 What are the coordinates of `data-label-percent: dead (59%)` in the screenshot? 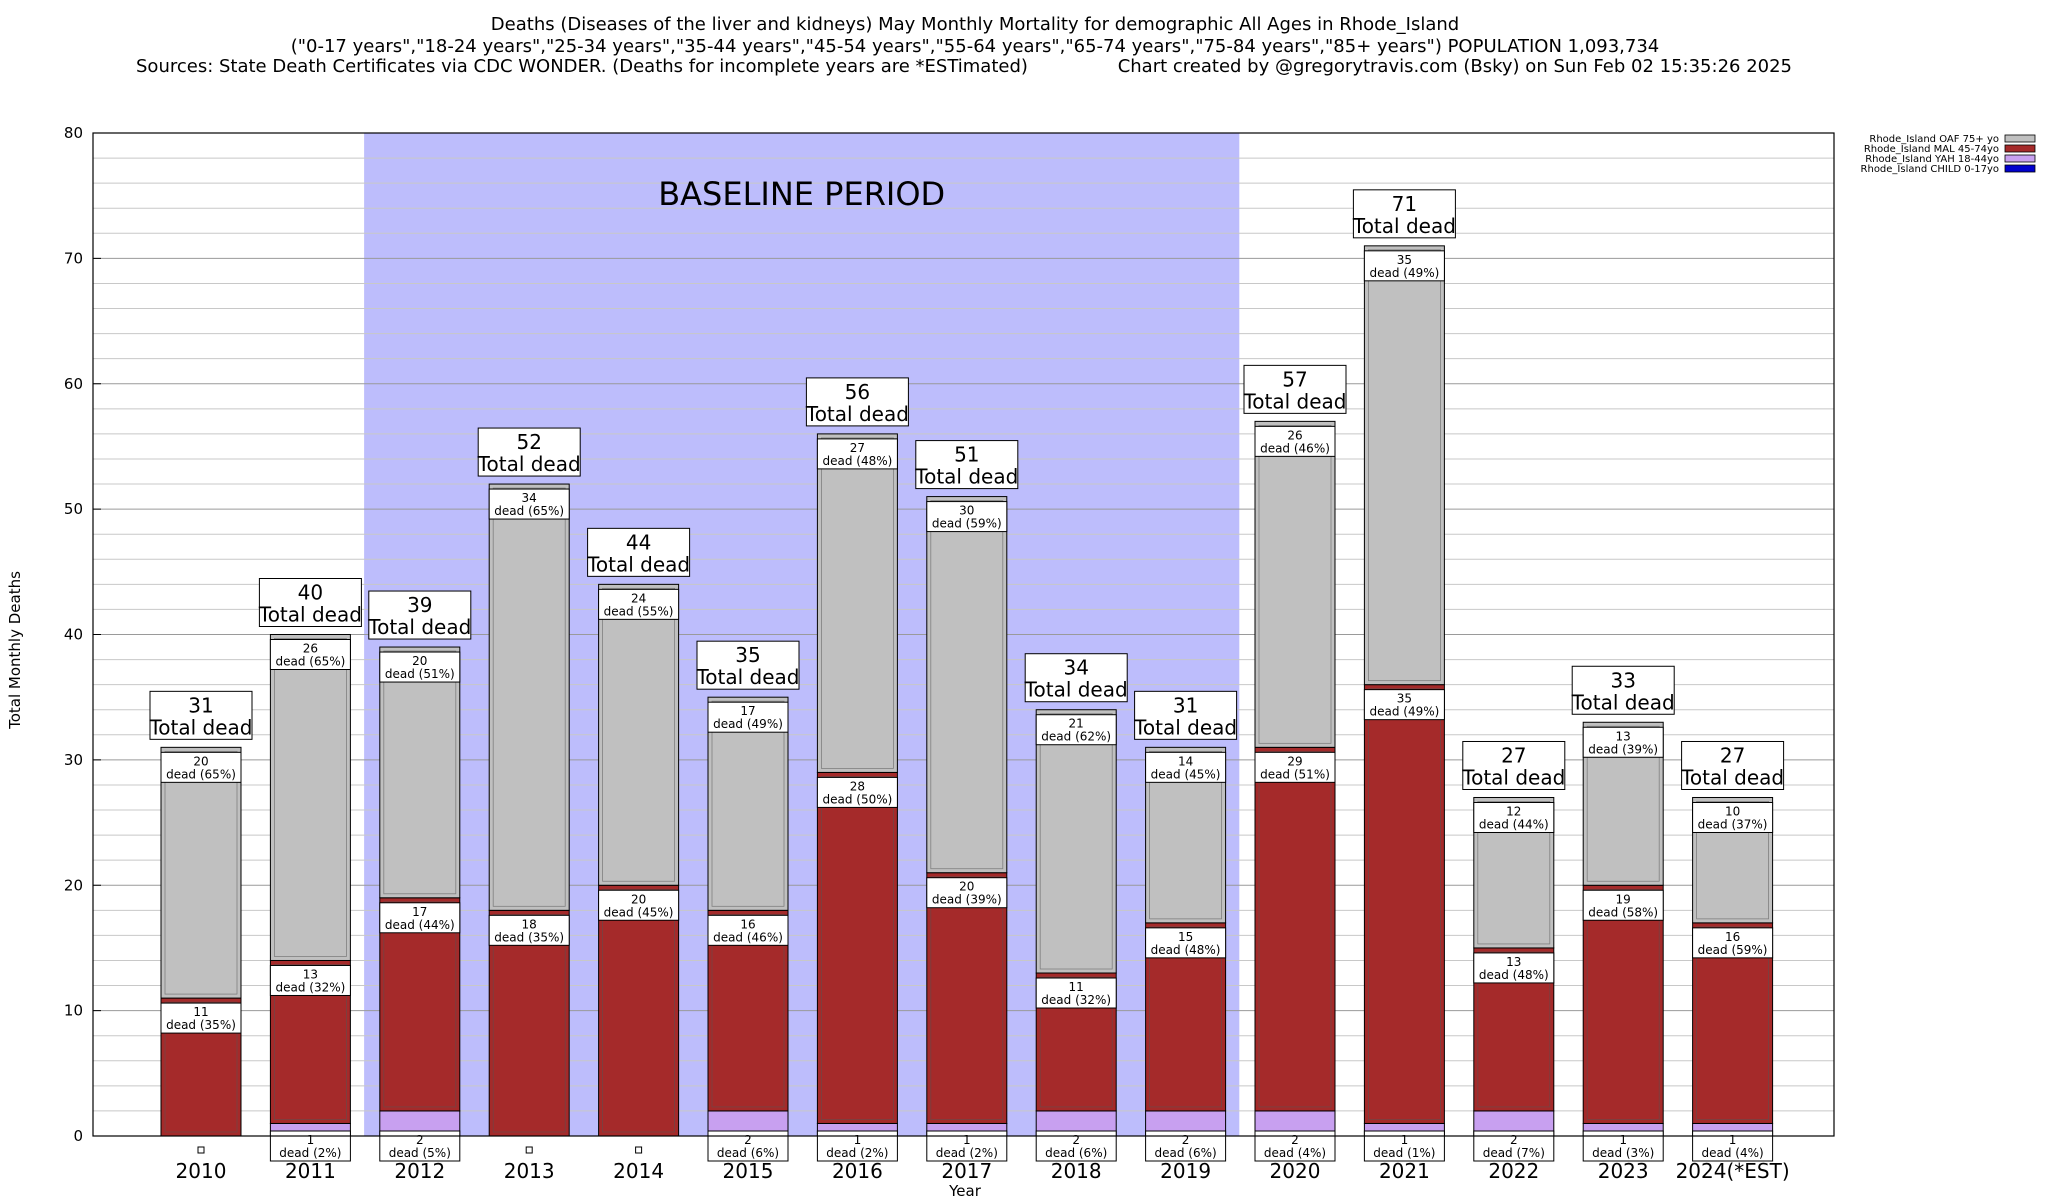 It's located at (1733, 950).